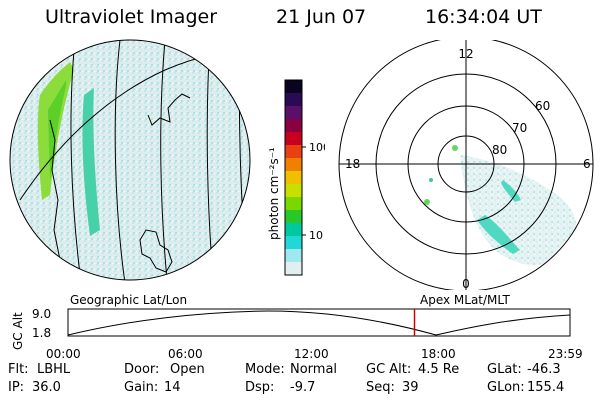 The image size is (600, 400). What do you see at coordinates (499, 150) in the screenshot?
I see `lat-label-80: 80` at bounding box center [499, 150].